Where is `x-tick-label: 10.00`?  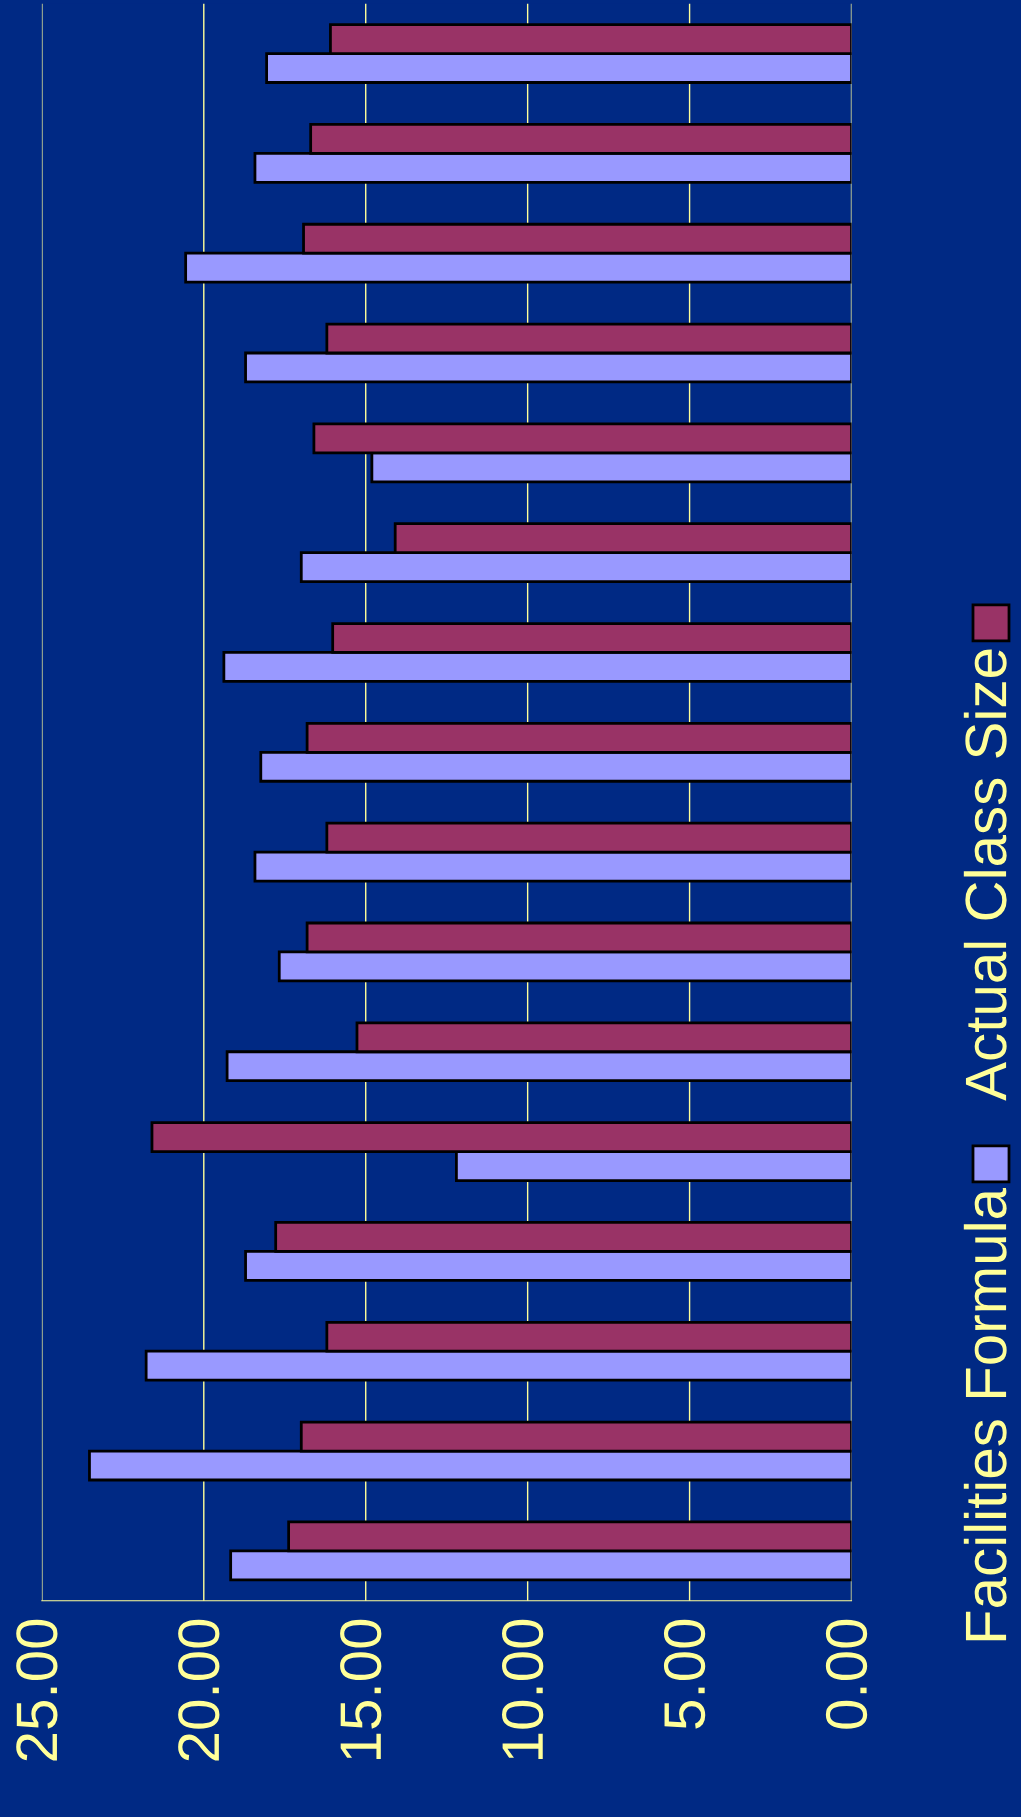
x-tick-label: 10.00 is located at coordinates (523, 1689).